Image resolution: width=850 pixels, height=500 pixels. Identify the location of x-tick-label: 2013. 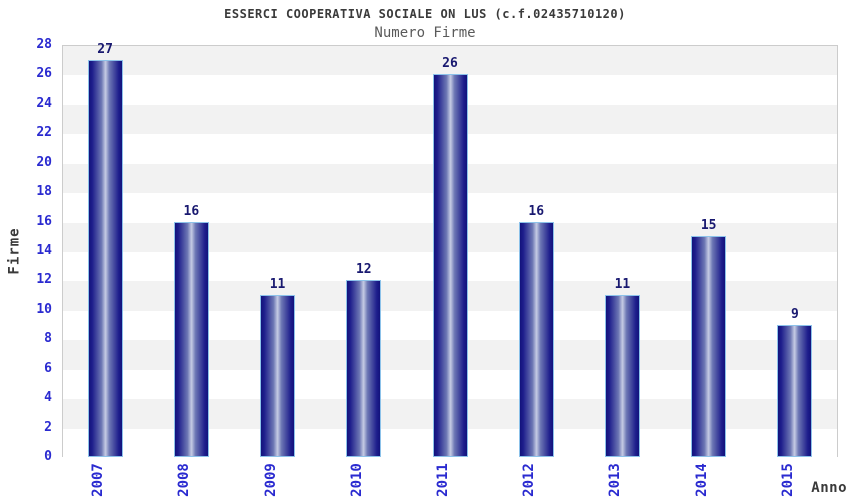
(615, 480).